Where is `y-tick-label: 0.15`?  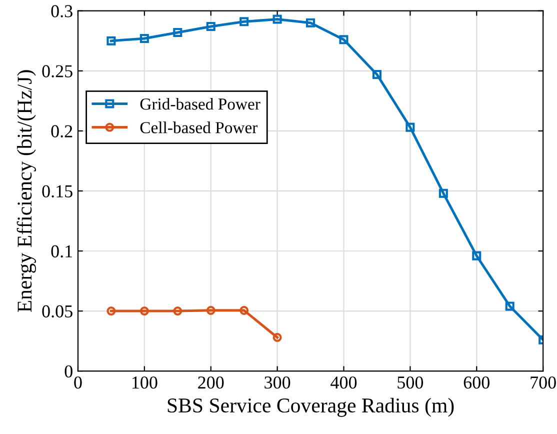
y-tick-label: 0.15 is located at coordinates (57, 191).